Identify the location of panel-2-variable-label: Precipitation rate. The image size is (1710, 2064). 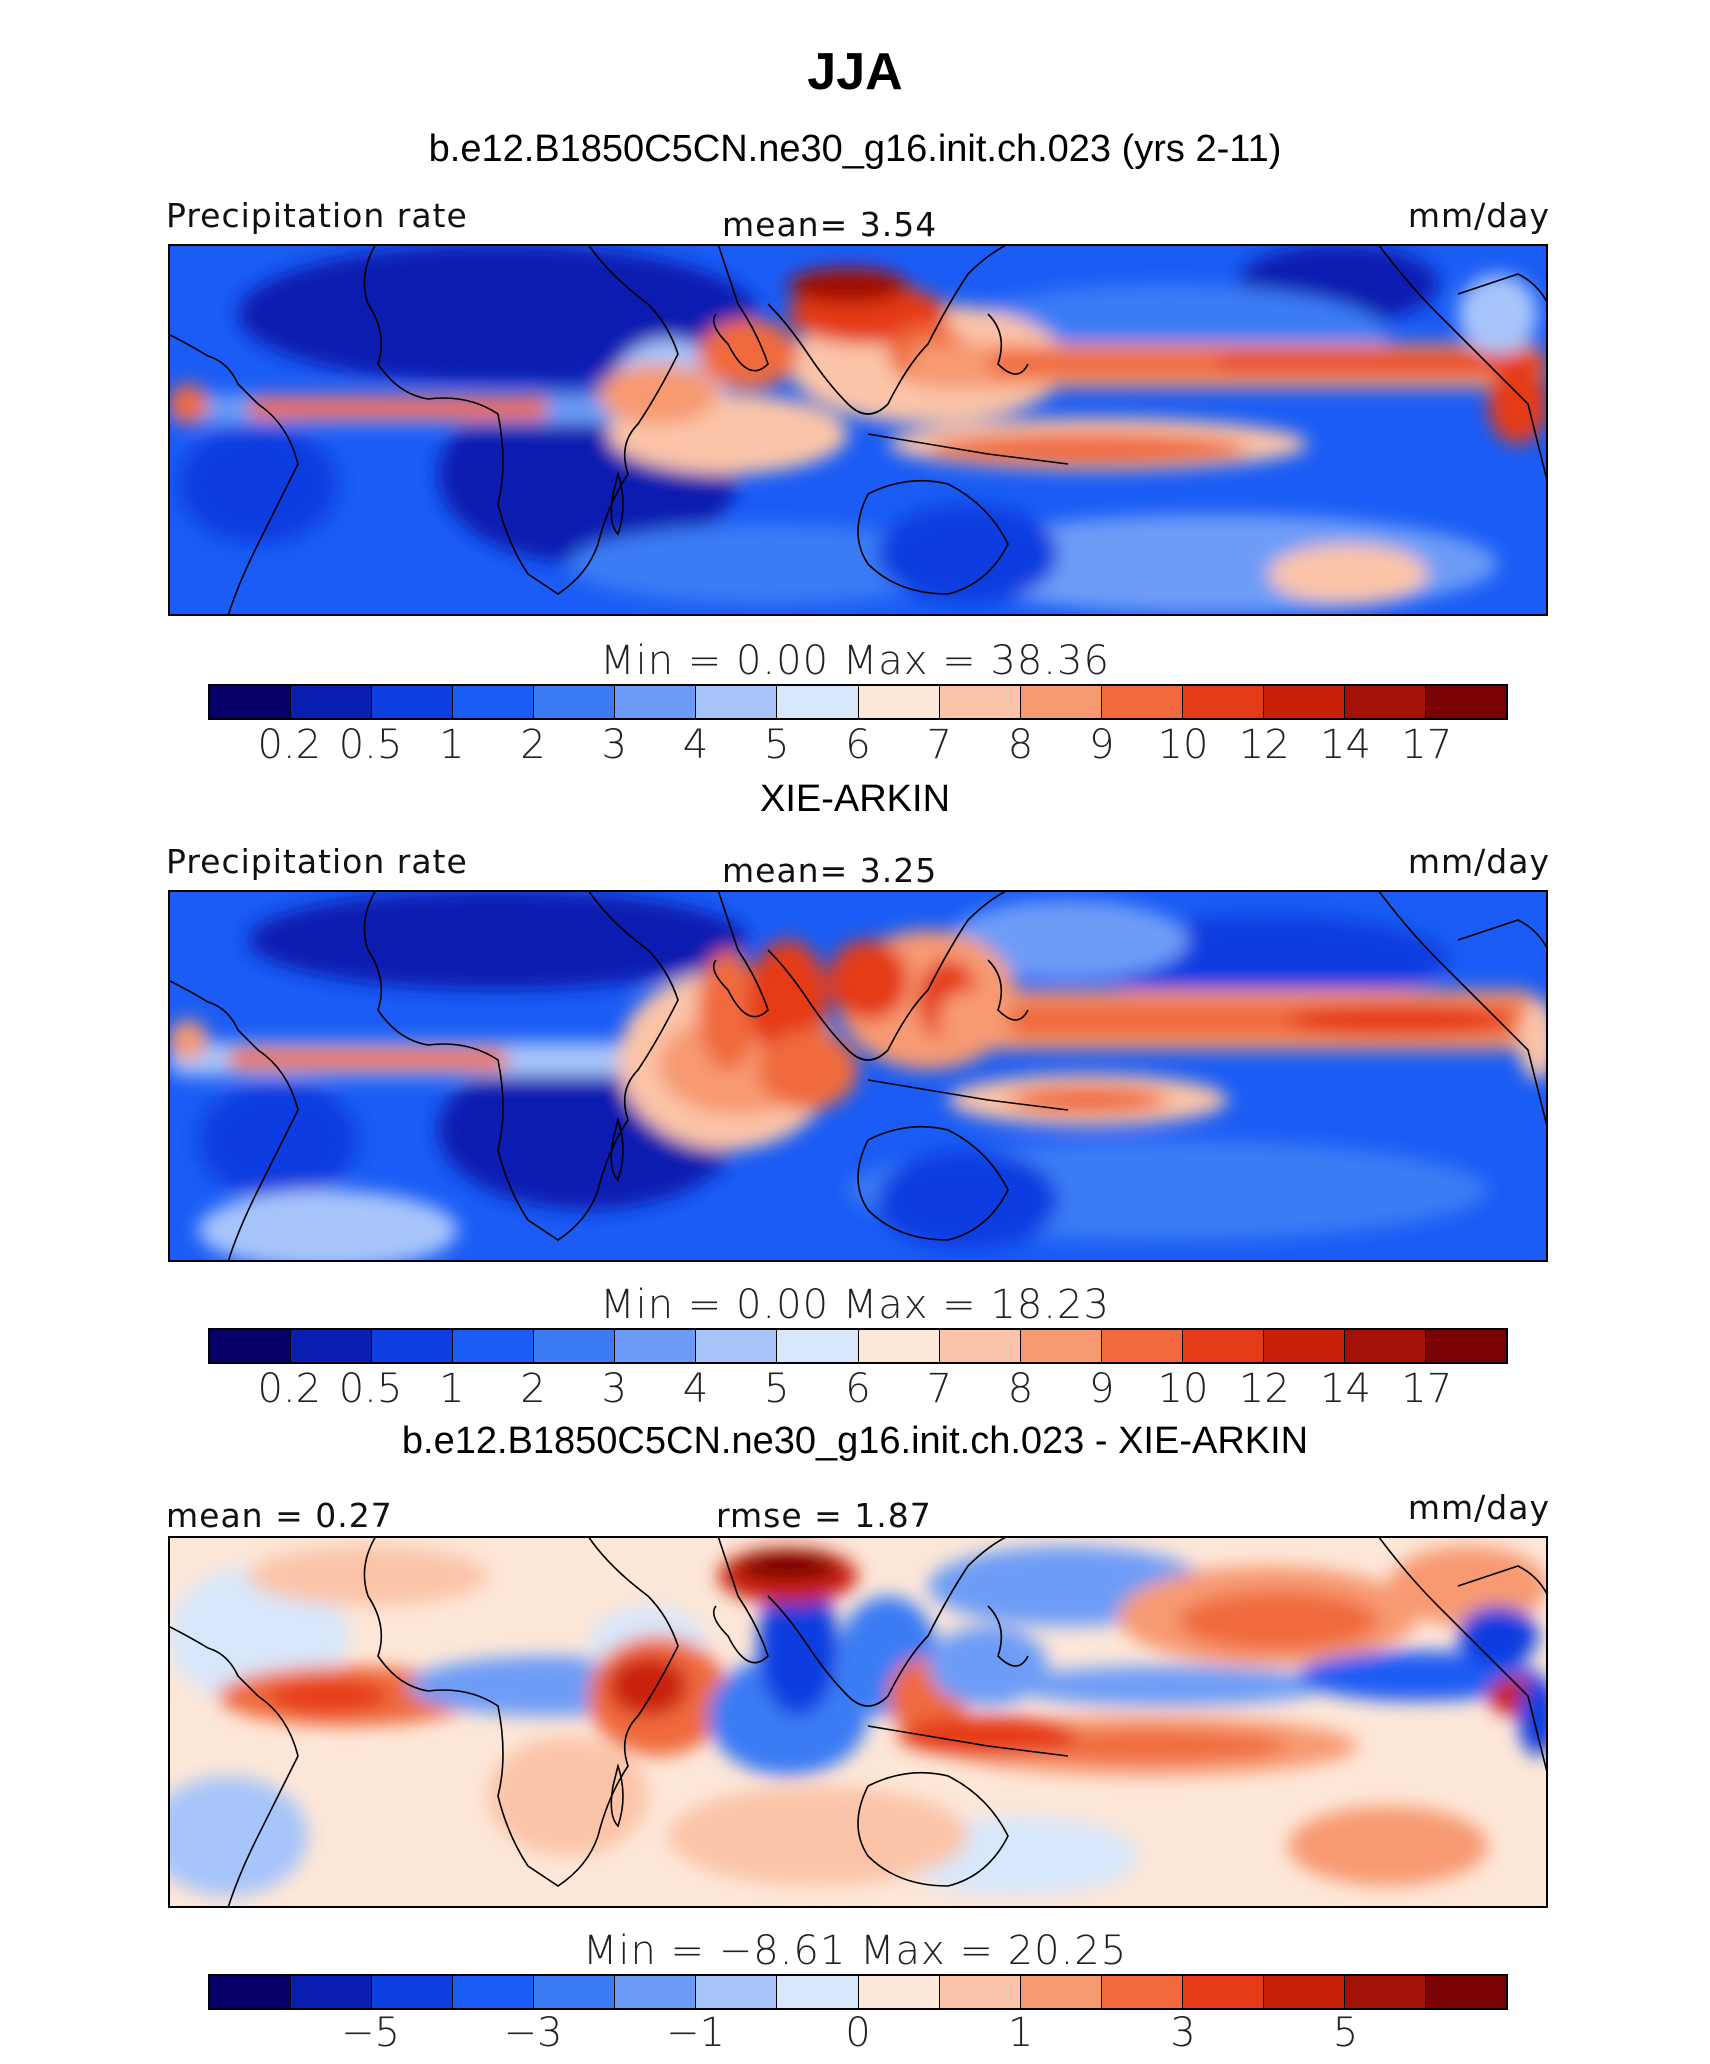
(317, 861).